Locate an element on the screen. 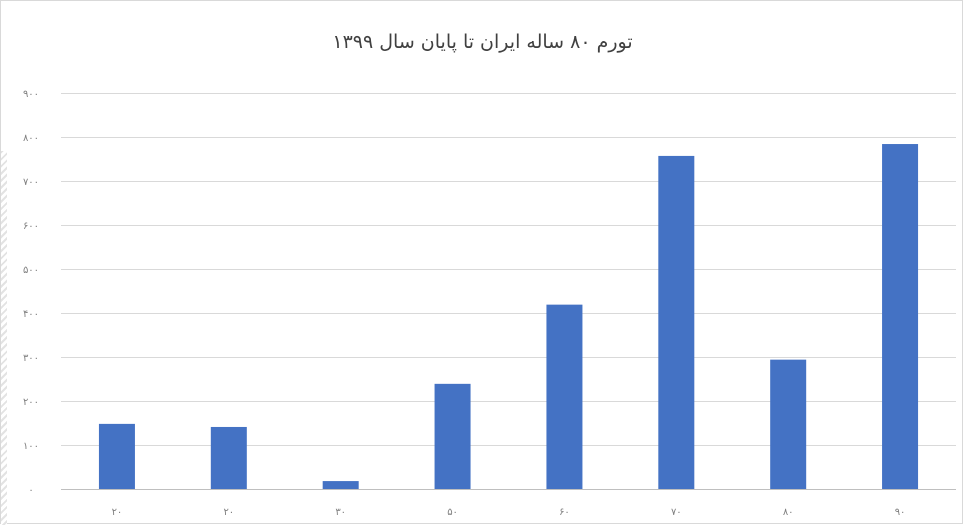 This screenshot has height=525, width=963. y-tick-label: ۳۰۰ is located at coordinates (31, 358).